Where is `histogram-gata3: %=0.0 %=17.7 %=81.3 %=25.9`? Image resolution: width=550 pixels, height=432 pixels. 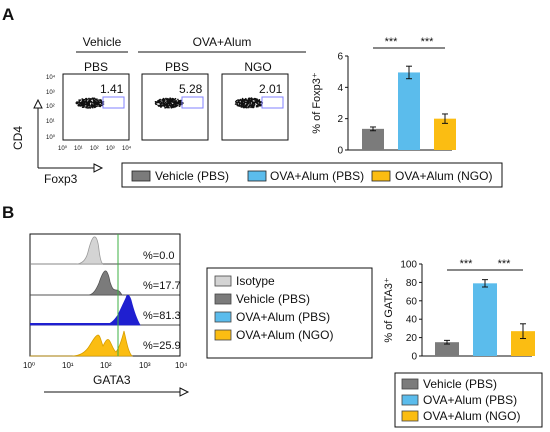 histogram-gata3: %=0.0 %=17.7 %=81.3 %=25.9 is located at coordinates (105, 295).